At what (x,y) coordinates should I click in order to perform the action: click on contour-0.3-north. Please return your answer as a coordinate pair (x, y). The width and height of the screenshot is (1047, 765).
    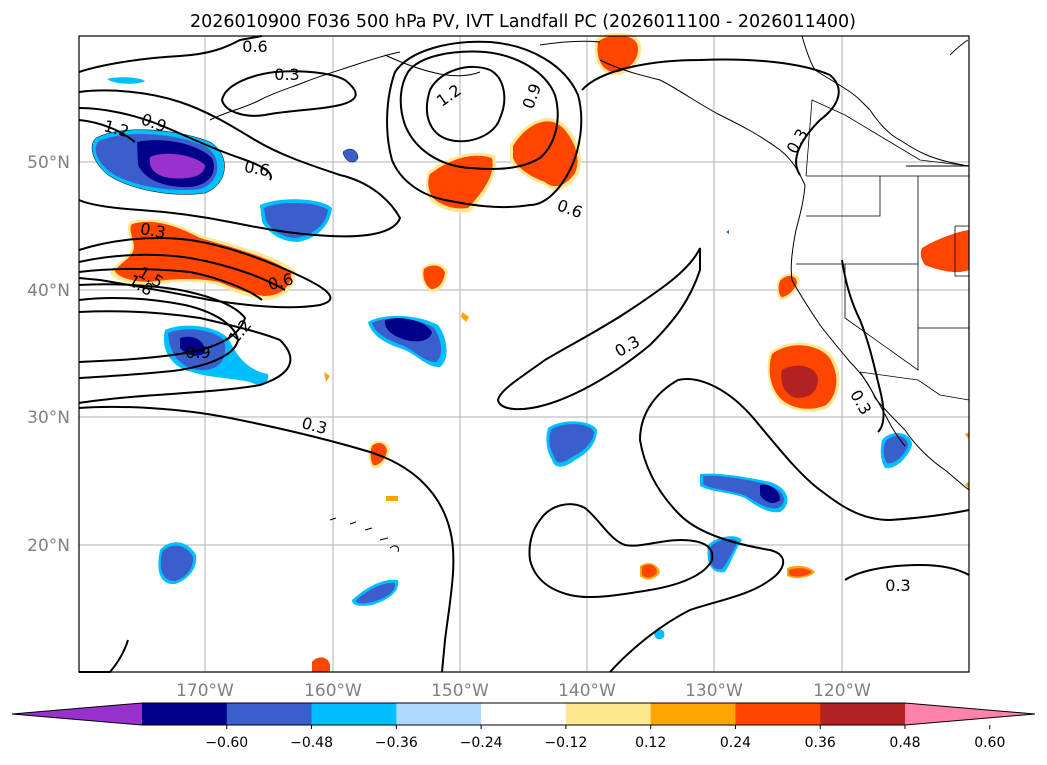
    Looking at the image, I should click on (288, 93).